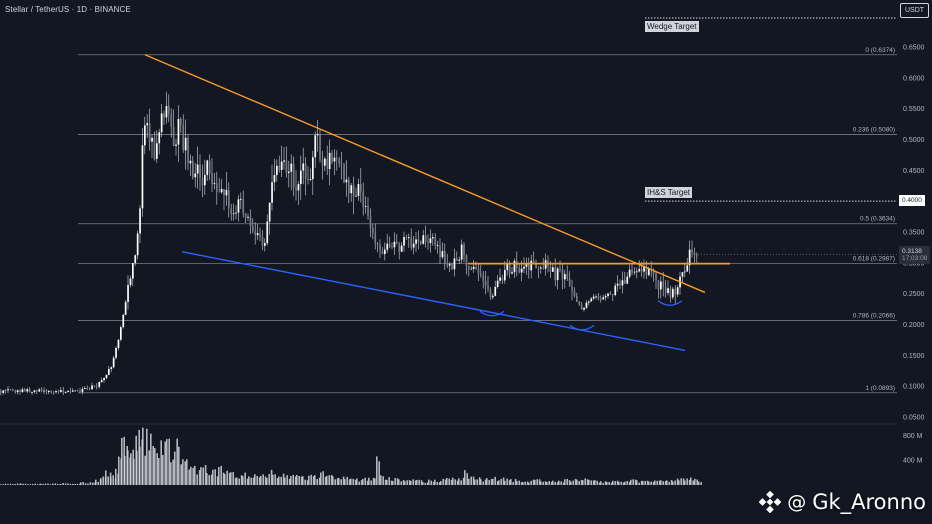  I want to click on author-handle: Gk_Aronno, so click(869, 502).